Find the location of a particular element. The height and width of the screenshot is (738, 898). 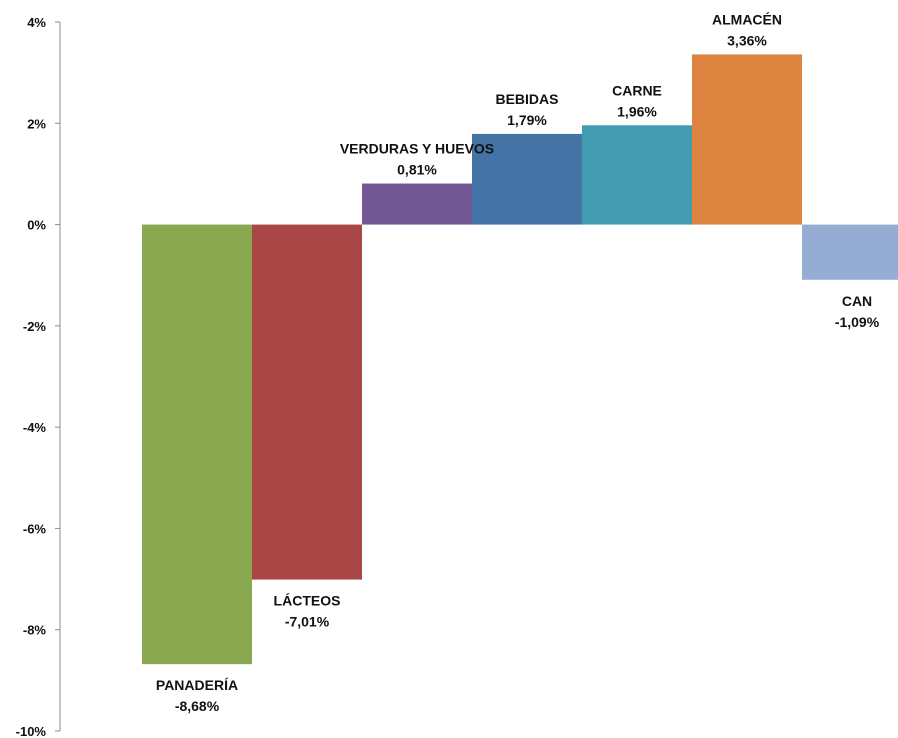

y-tick-label: 0% is located at coordinates (36, 225).